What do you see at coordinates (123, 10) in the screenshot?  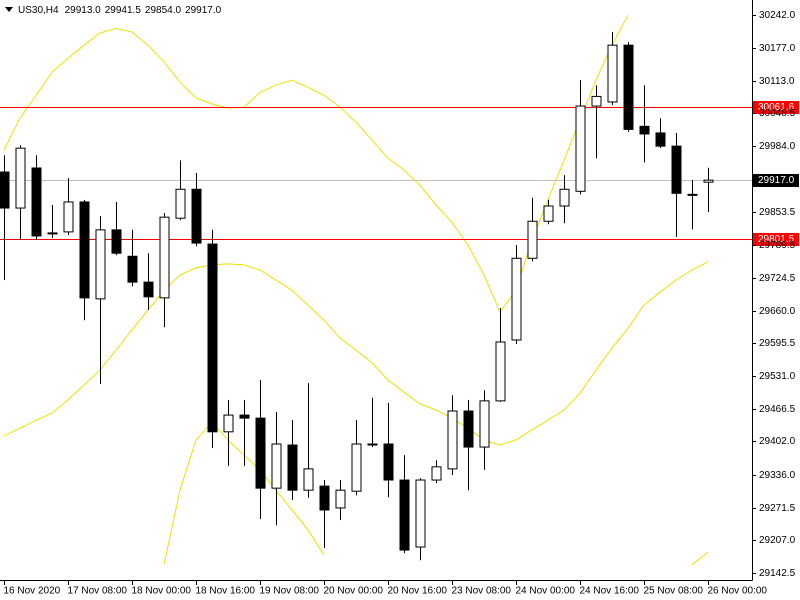 I see `header-high: 29941.5` at bounding box center [123, 10].